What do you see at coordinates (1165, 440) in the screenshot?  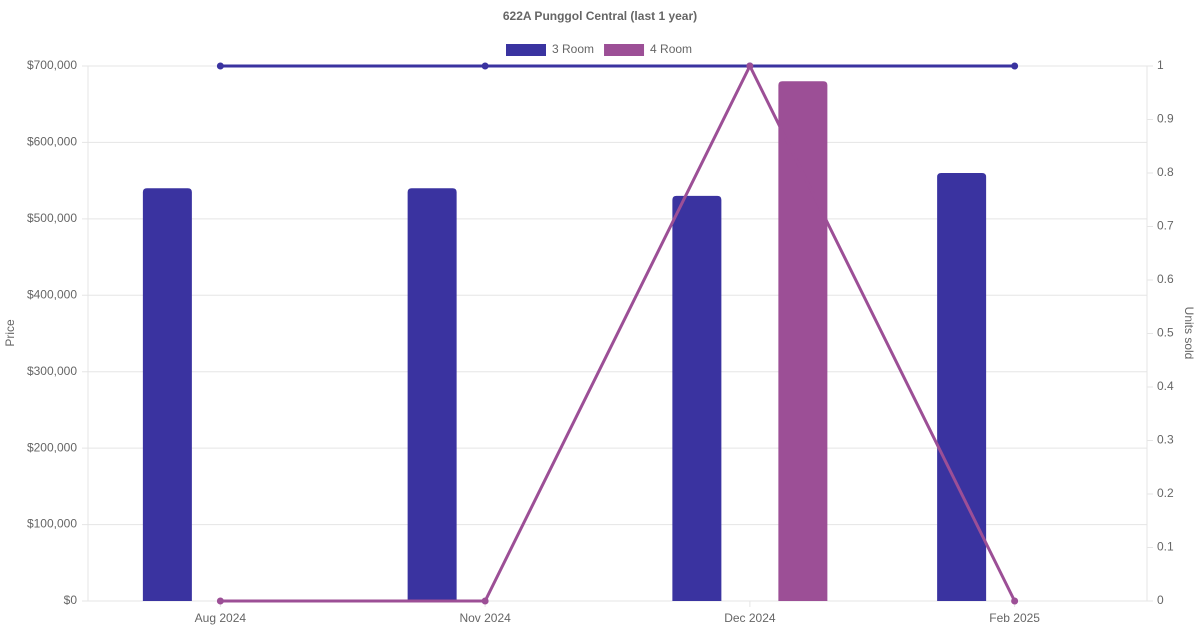 I see `y2-tick-label: 0.3` at bounding box center [1165, 440].